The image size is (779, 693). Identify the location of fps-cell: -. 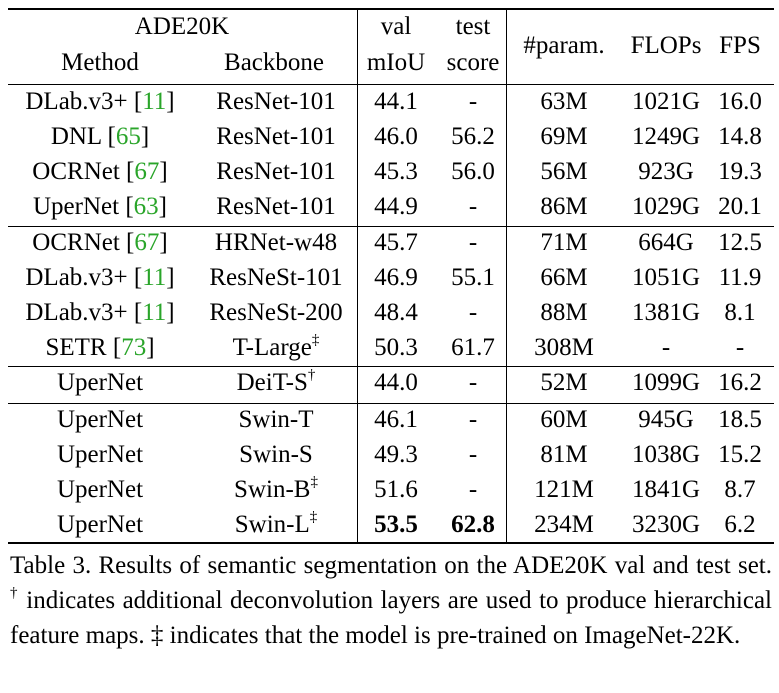
(740, 347).